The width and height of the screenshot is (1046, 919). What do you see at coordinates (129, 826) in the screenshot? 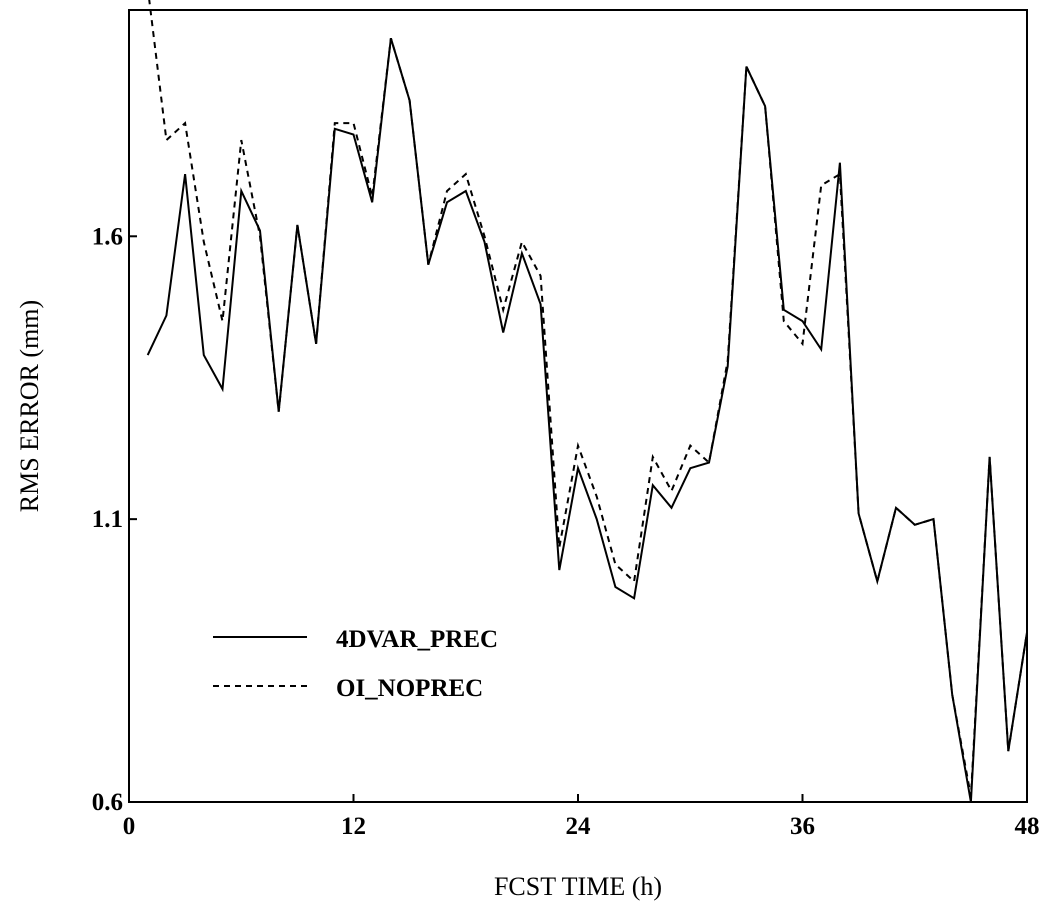
I see `x-tick-label: 0` at bounding box center [129, 826].